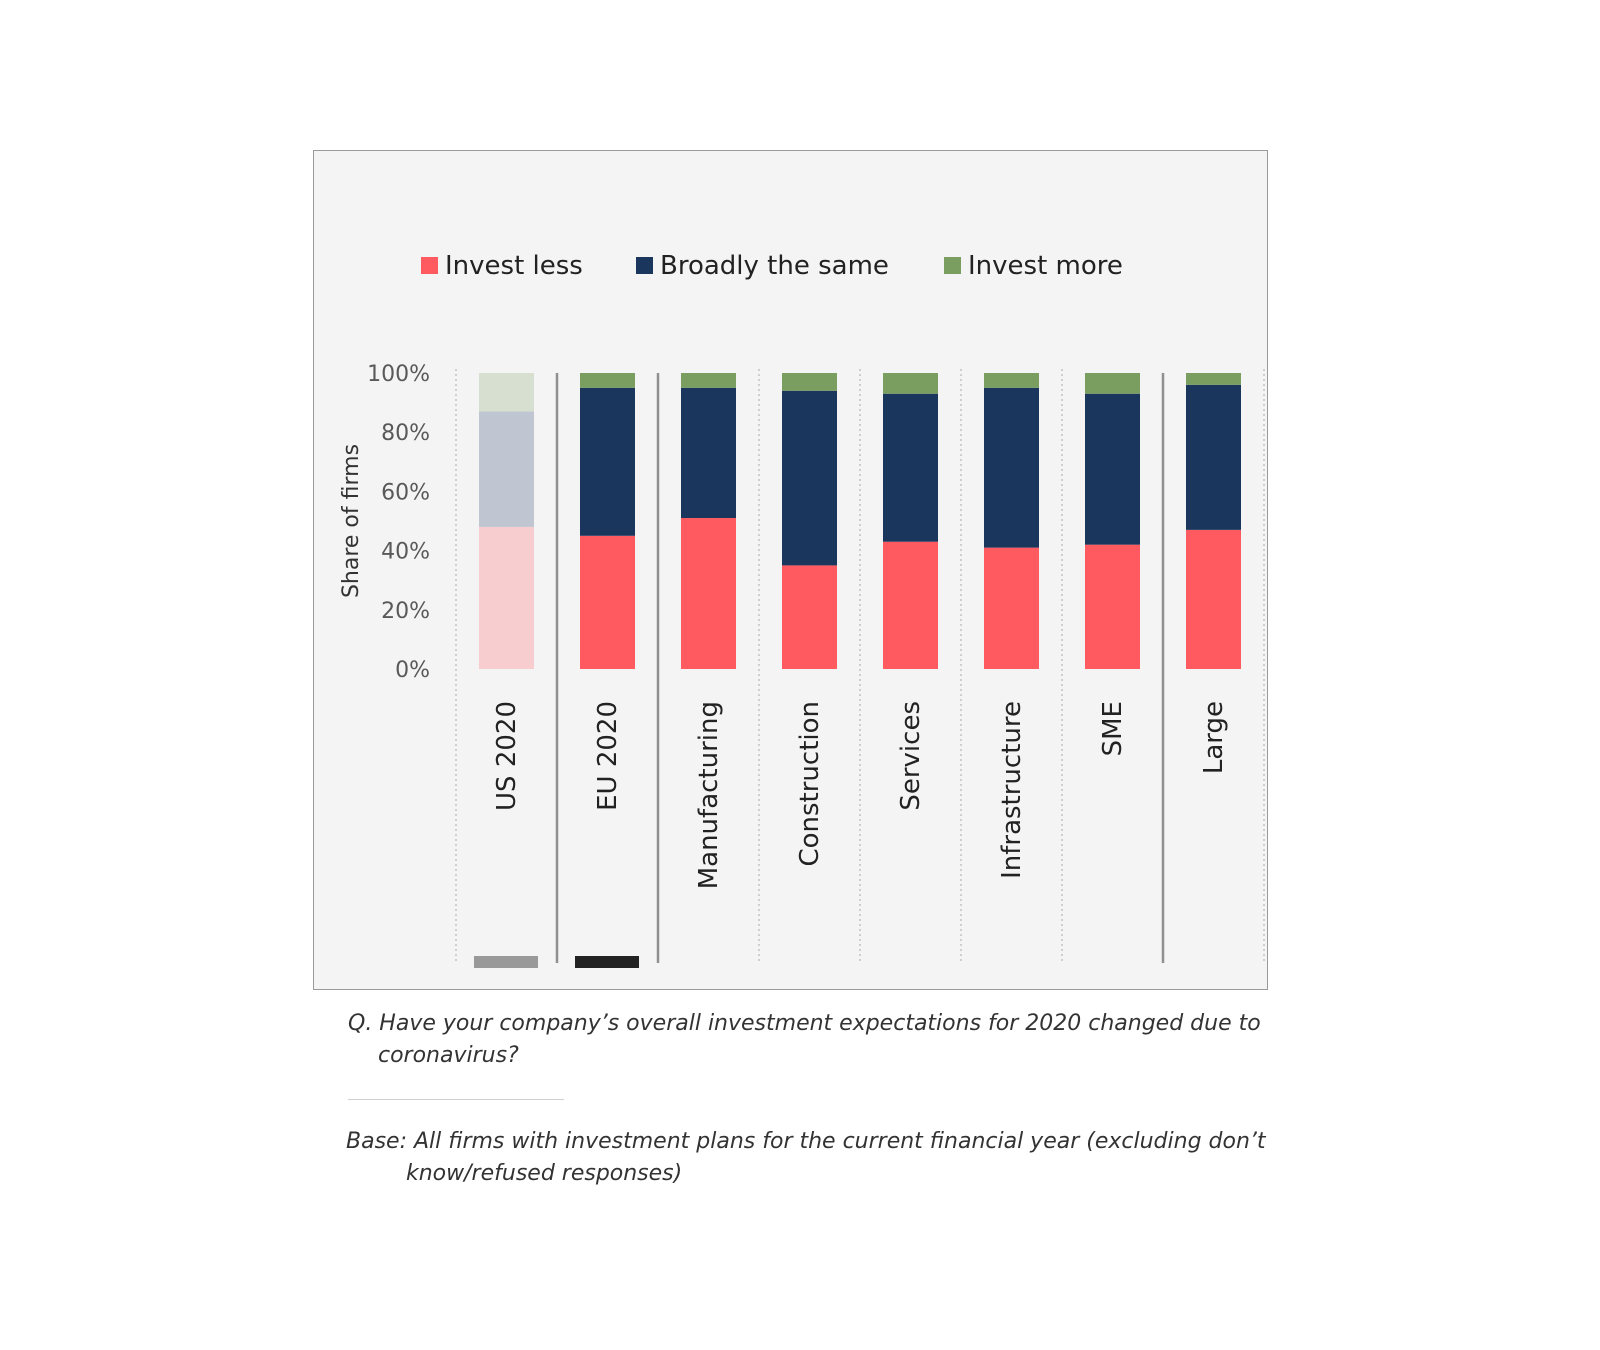  Describe the element at coordinates (514, 266) in the screenshot. I see `legend-label-0: Invest less` at that location.